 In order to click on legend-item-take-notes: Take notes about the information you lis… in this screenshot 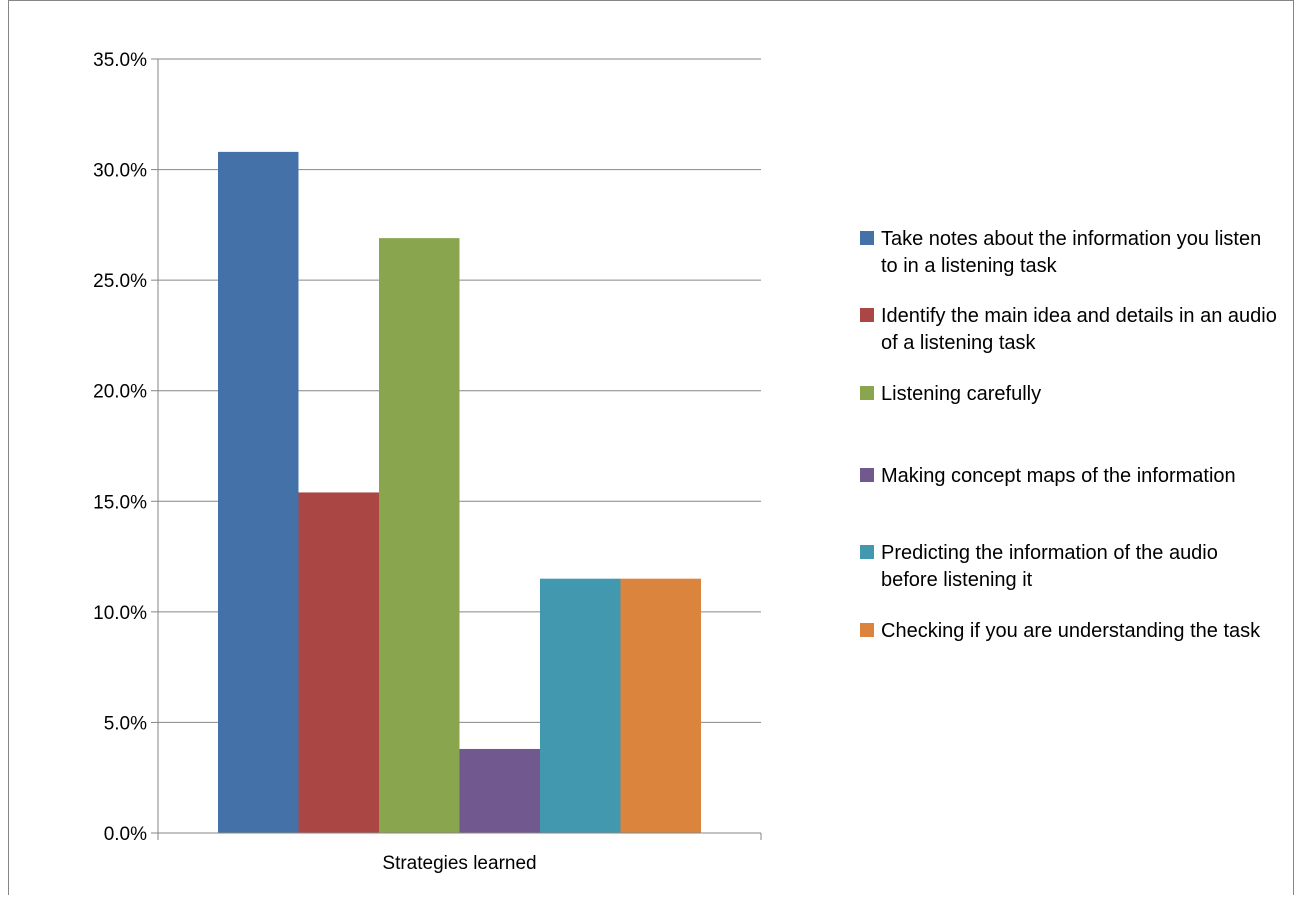, I will do `click(1070, 253)`.